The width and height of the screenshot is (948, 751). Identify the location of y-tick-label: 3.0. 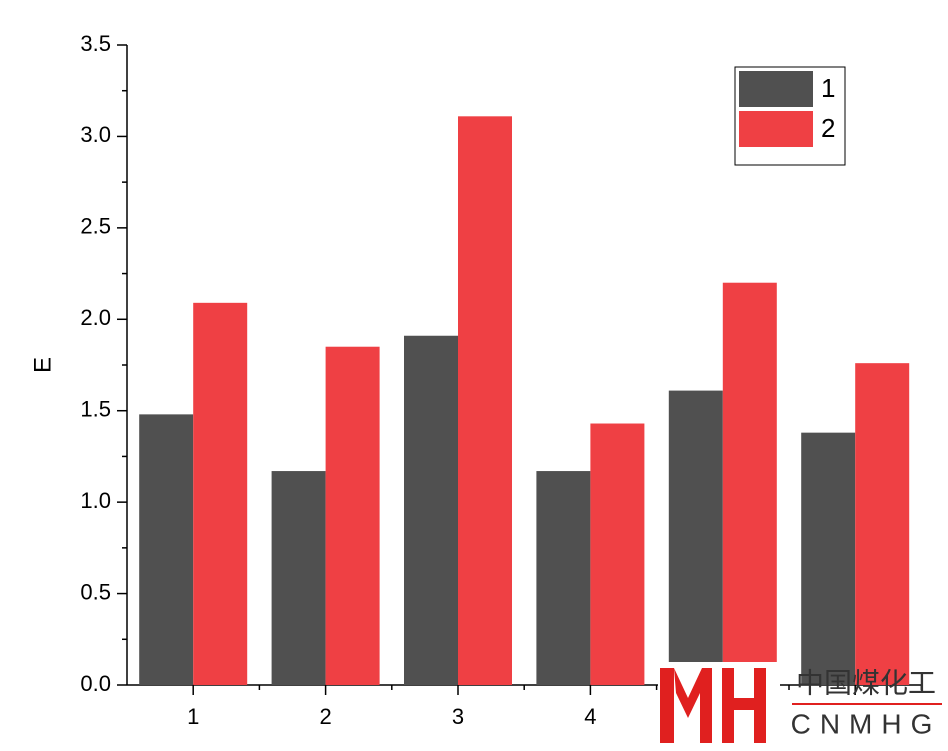
(95, 134).